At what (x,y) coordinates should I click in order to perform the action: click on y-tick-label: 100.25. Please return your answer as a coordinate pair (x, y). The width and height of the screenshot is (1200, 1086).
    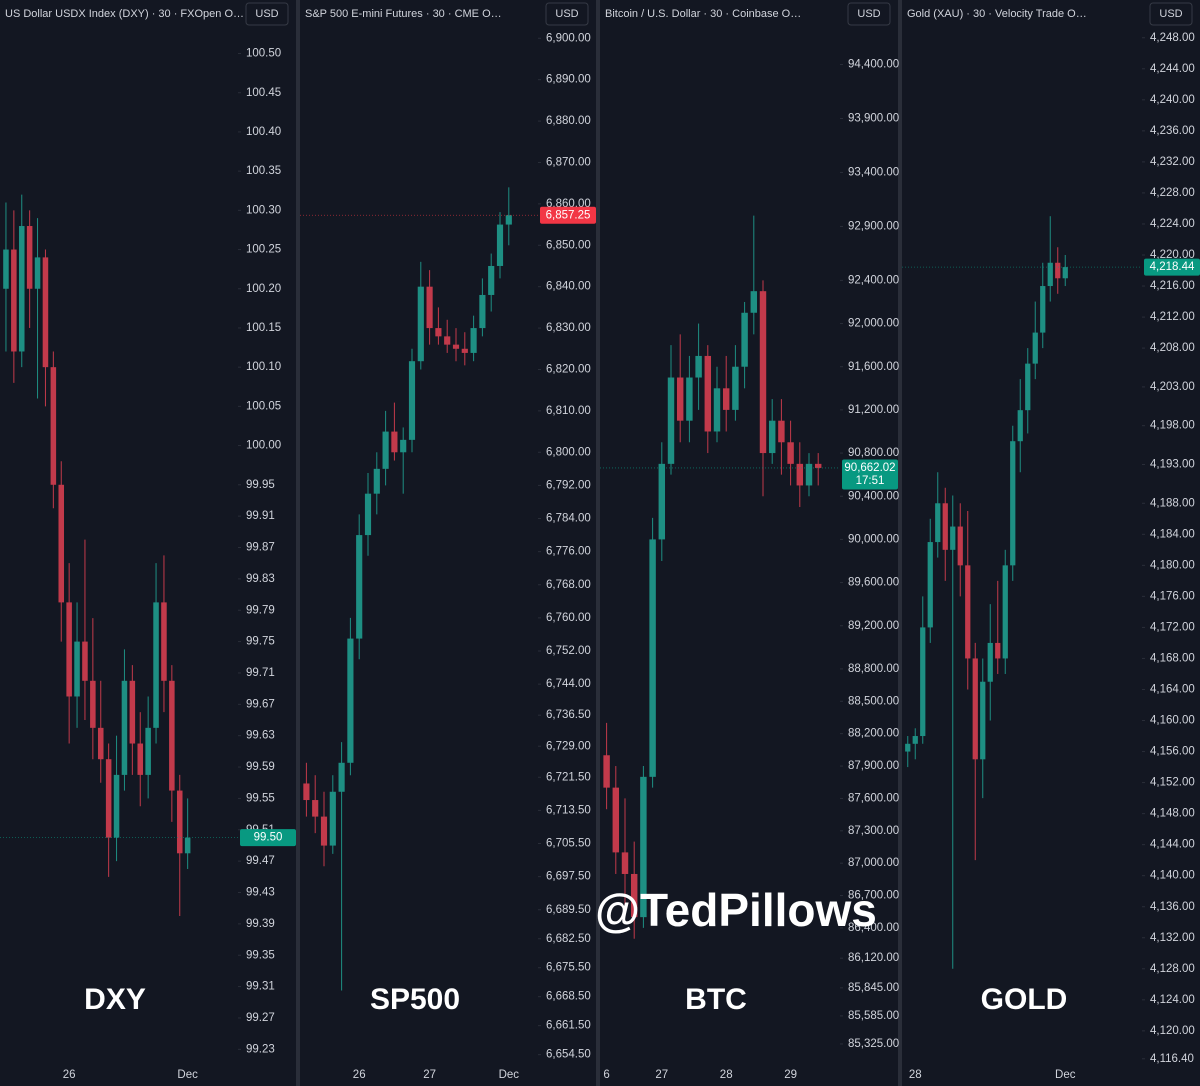
    Looking at the image, I should click on (263, 250).